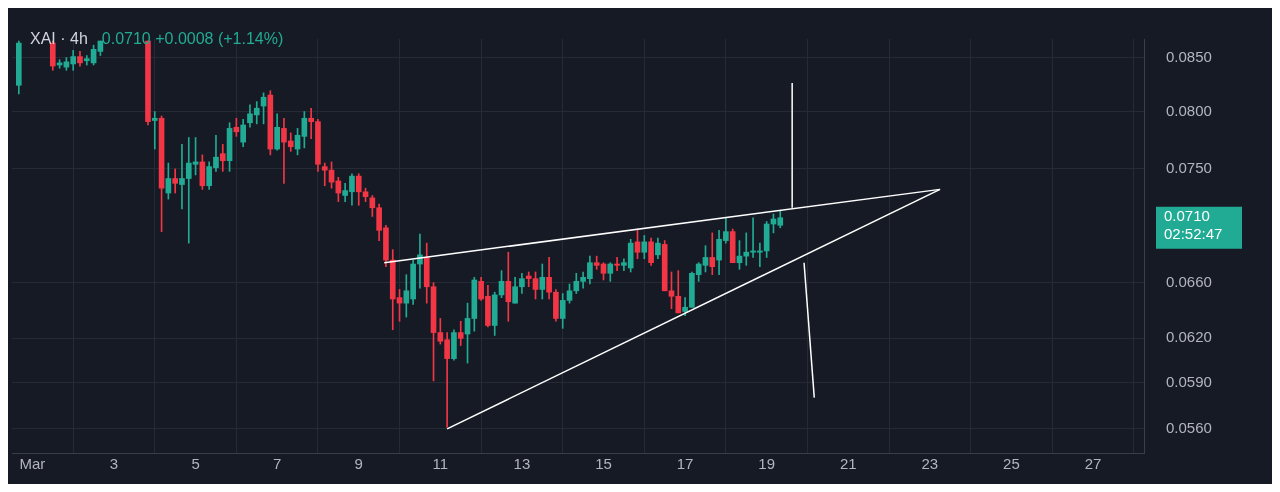 The width and height of the screenshot is (1280, 492). Describe the element at coordinates (848, 464) in the screenshot. I see `x-tick-label: 21` at that location.